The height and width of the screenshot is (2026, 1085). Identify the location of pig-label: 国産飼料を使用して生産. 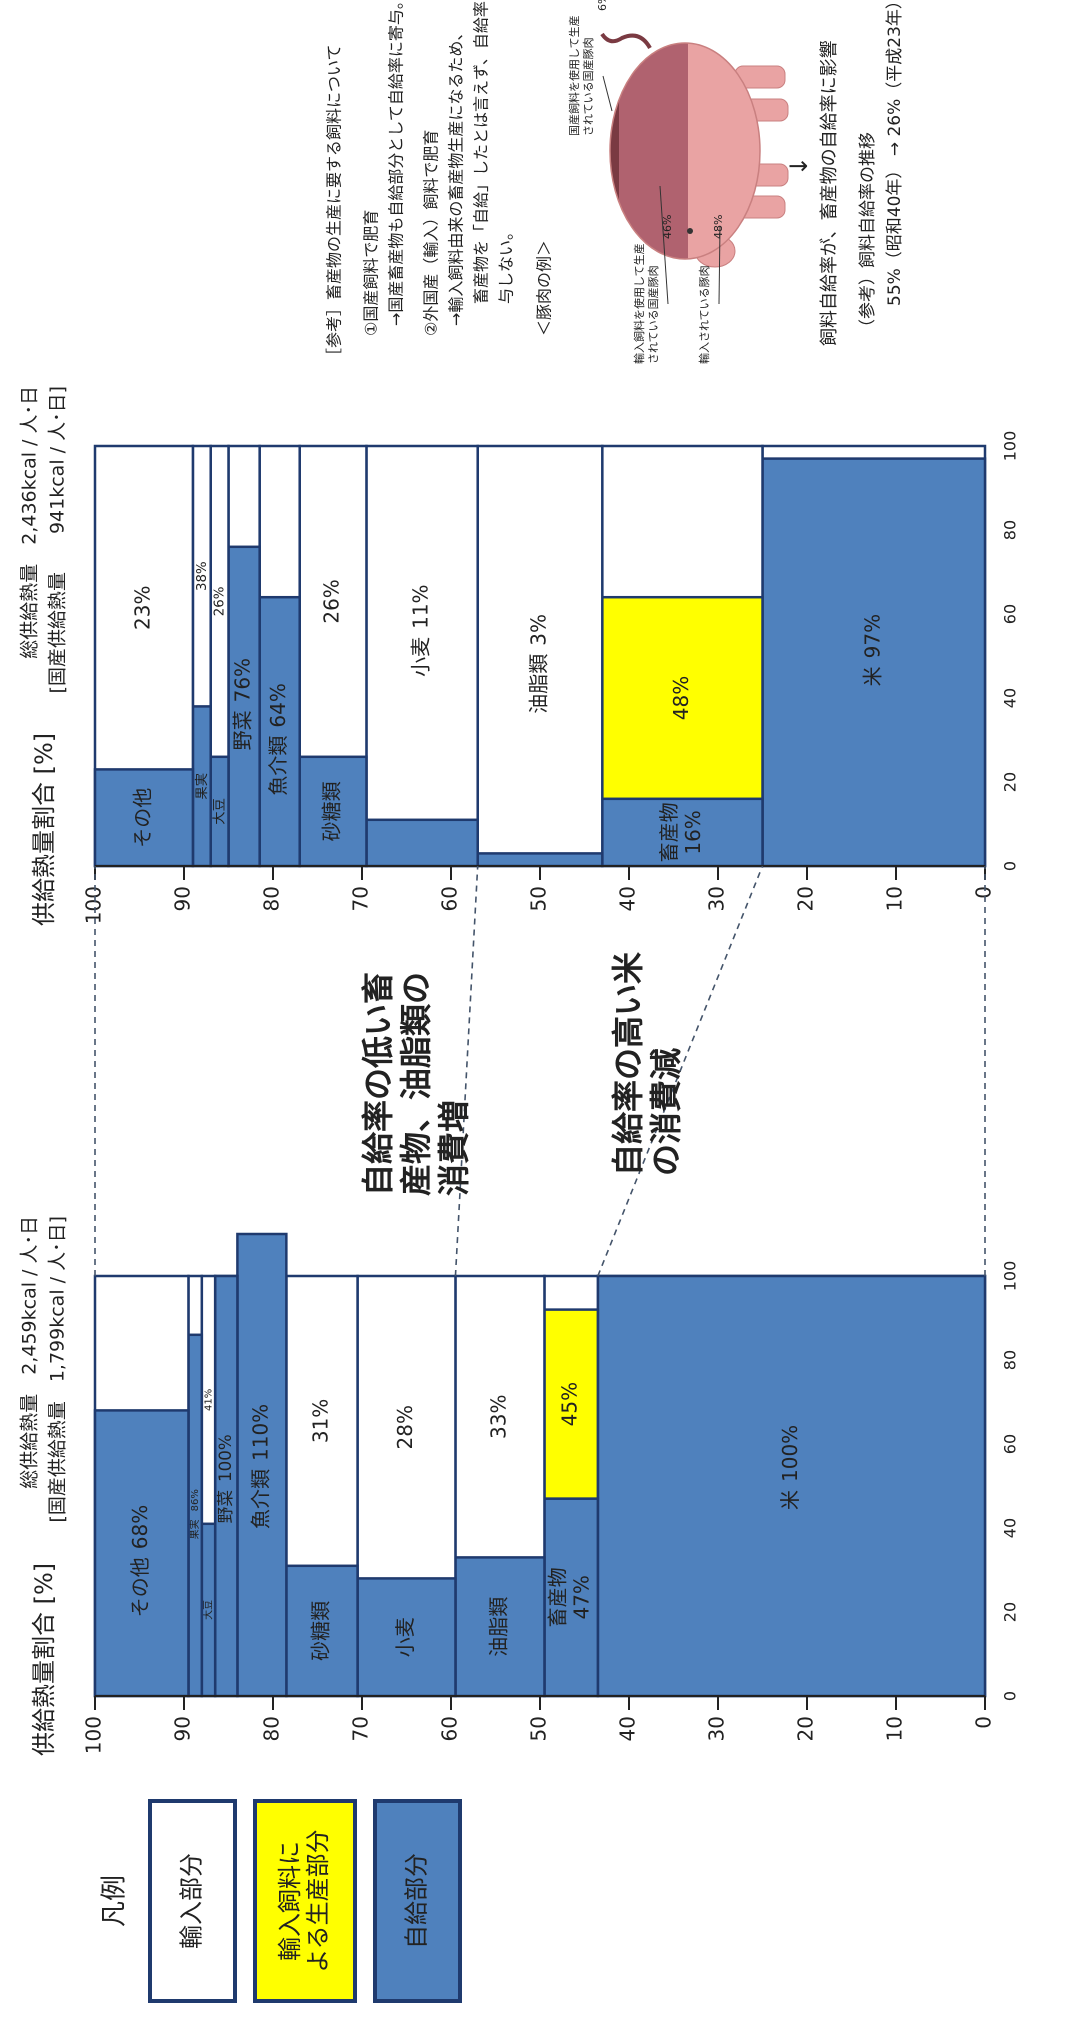
(574, 75).